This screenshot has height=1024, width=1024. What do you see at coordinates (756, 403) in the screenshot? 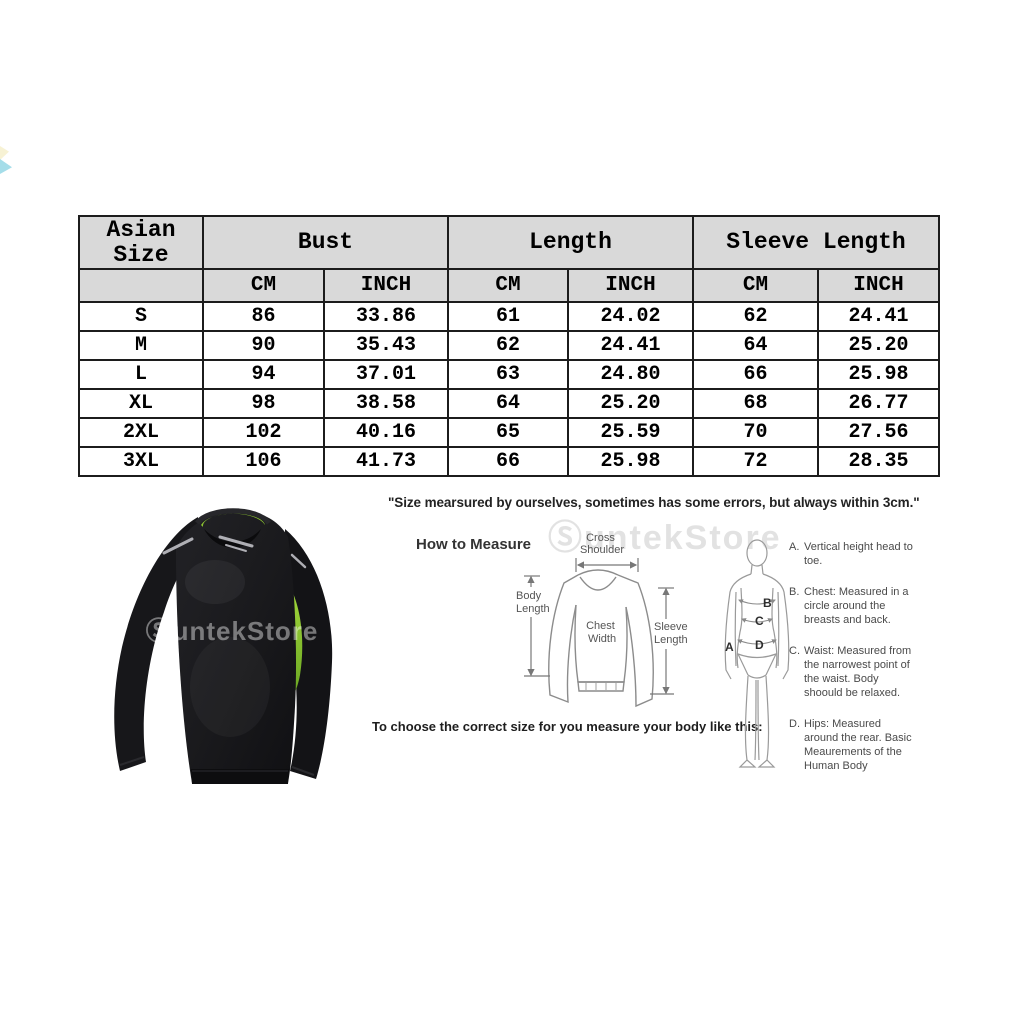
I see `table-cell: 68` at bounding box center [756, 403].